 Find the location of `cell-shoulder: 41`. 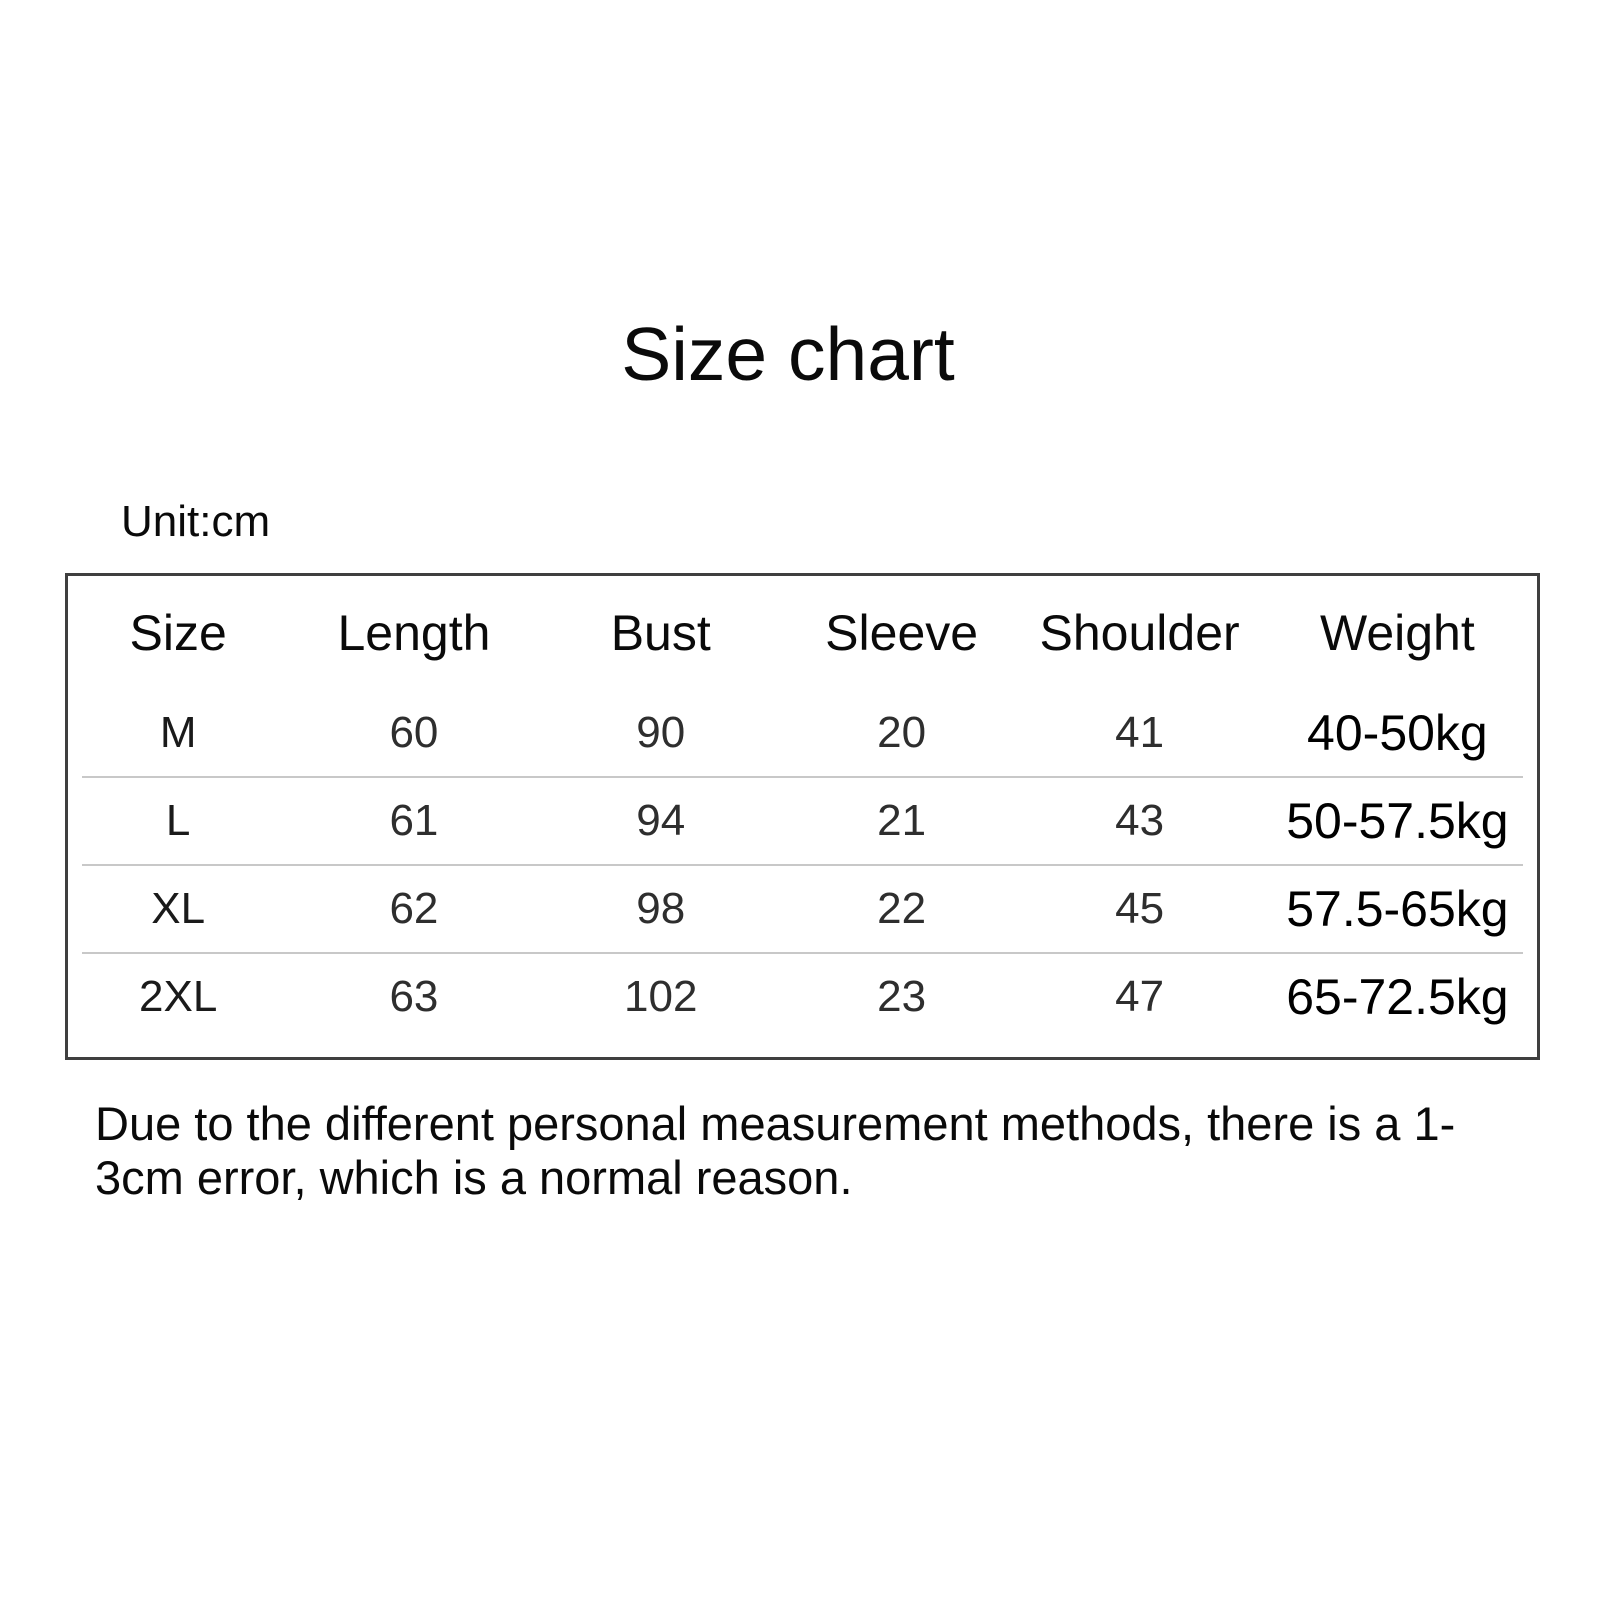

cell-shoulder: 41 is located at coordinates (1140, 732).